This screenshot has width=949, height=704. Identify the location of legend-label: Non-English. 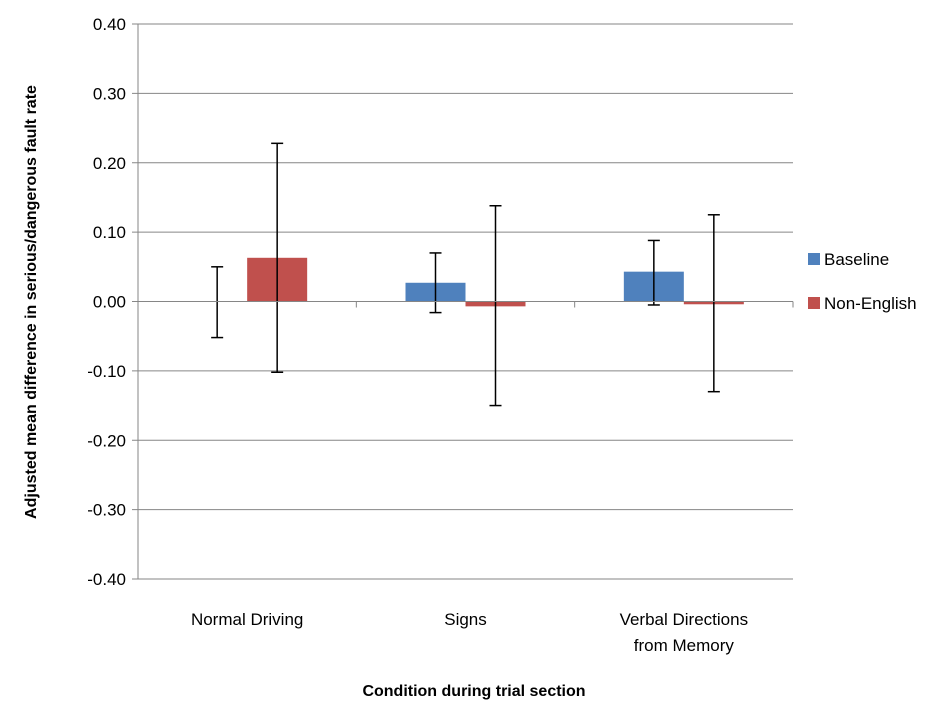
(870, 303).